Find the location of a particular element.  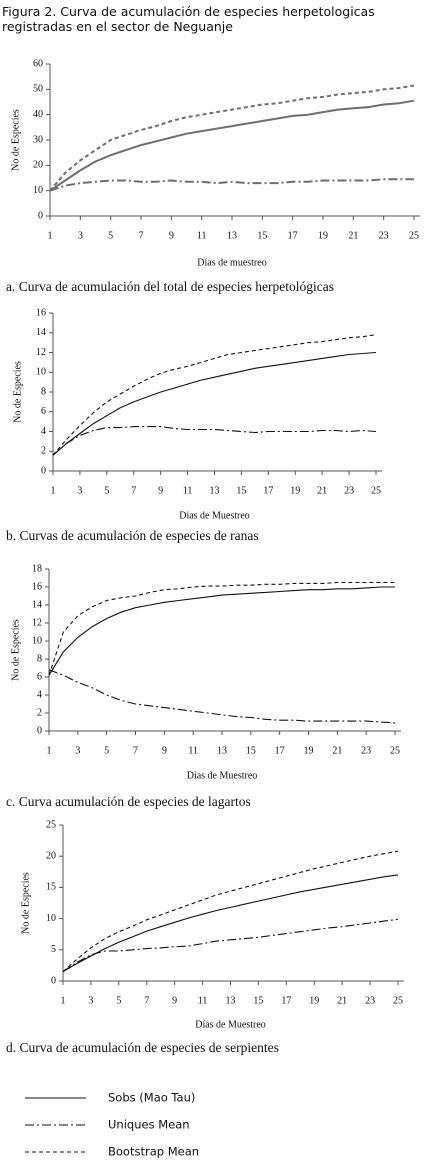

y-tick-label: 15 is located at coordinates (51, 887).